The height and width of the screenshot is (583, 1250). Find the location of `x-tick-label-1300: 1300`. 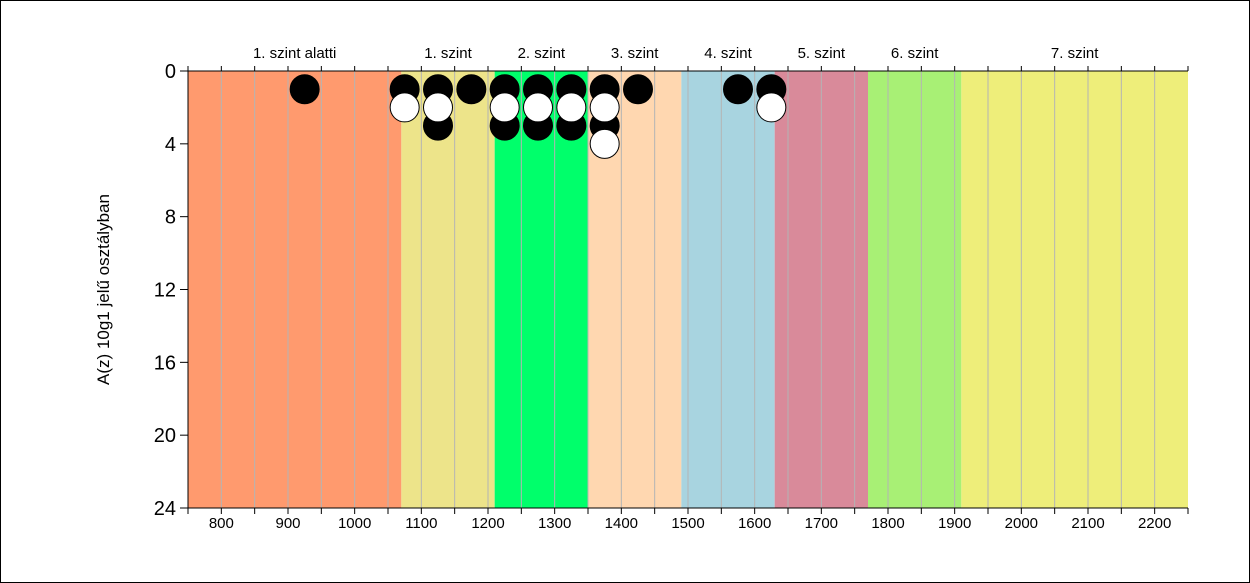

x-tick-label-1300: 1300 is located at coordinates (554, 523).